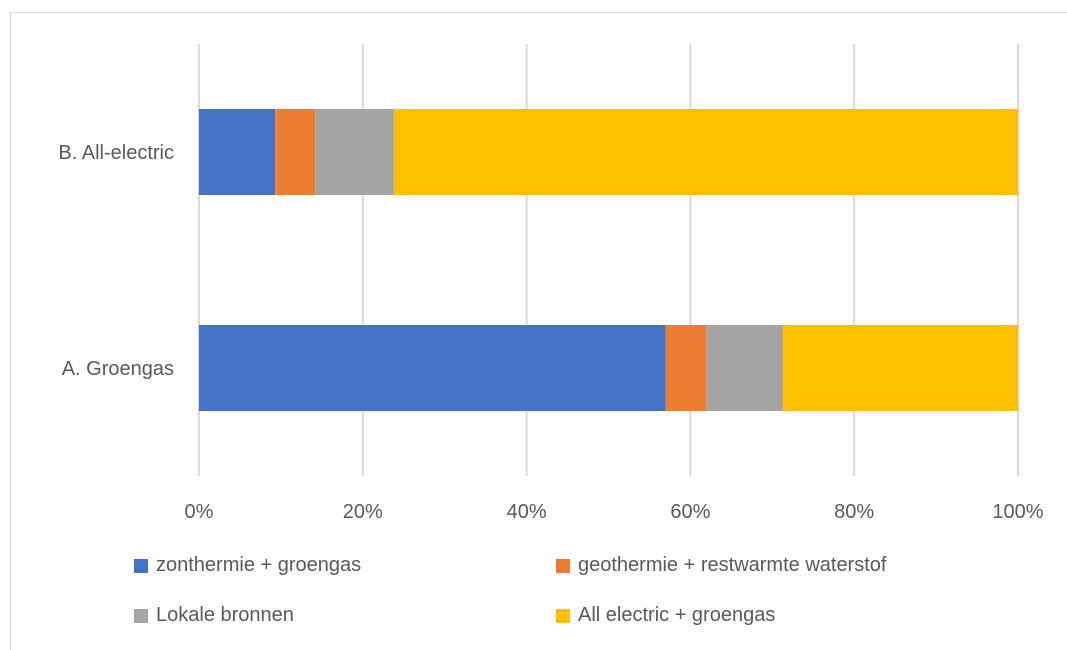 Image resolution: width=1067 pixels, height=650 pixels. Describe the element at coordinates (690, 512) in the screenshot. I see `x-tick-label: 60%` at that location.